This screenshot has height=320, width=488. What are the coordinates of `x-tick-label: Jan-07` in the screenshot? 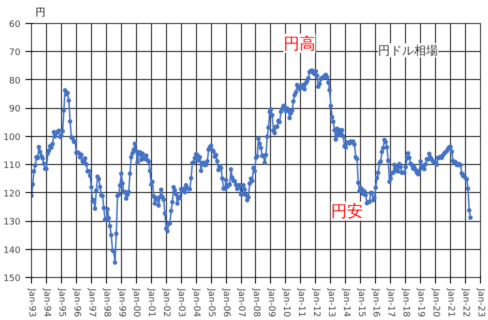 It's located at (241, 303).